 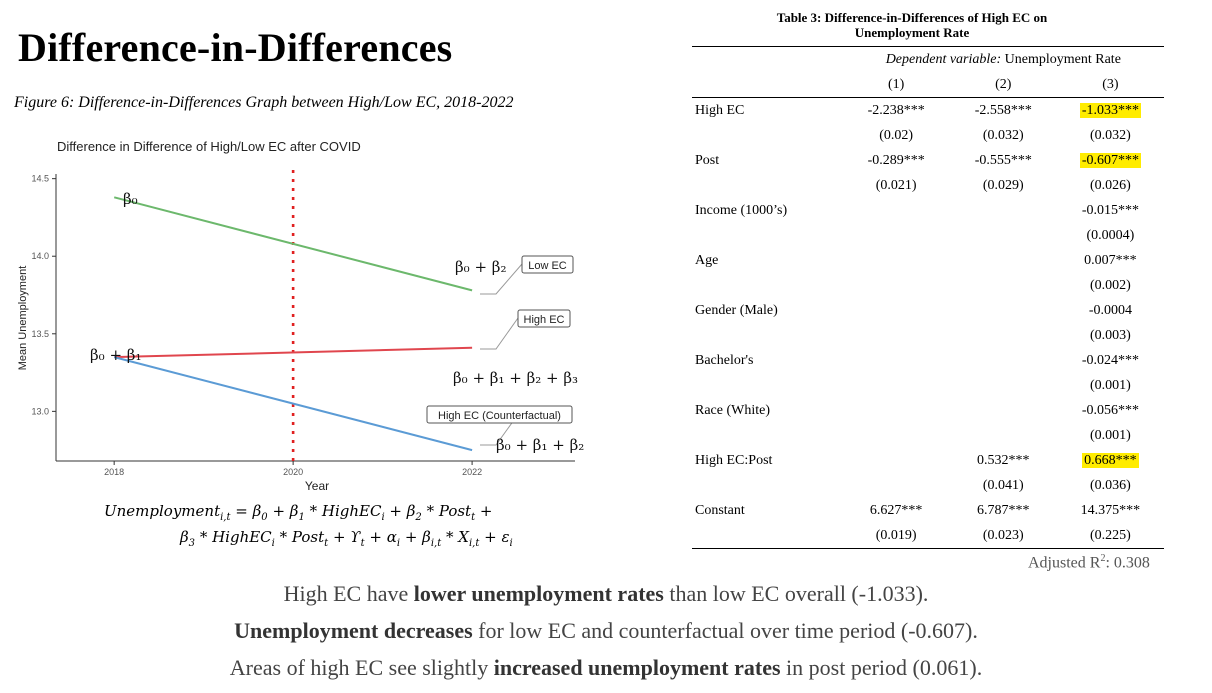 What do you see at coordinates (896, 185) in the screenshot?
I see `table-cell: (0.021)` at bounding box center [896, 185].